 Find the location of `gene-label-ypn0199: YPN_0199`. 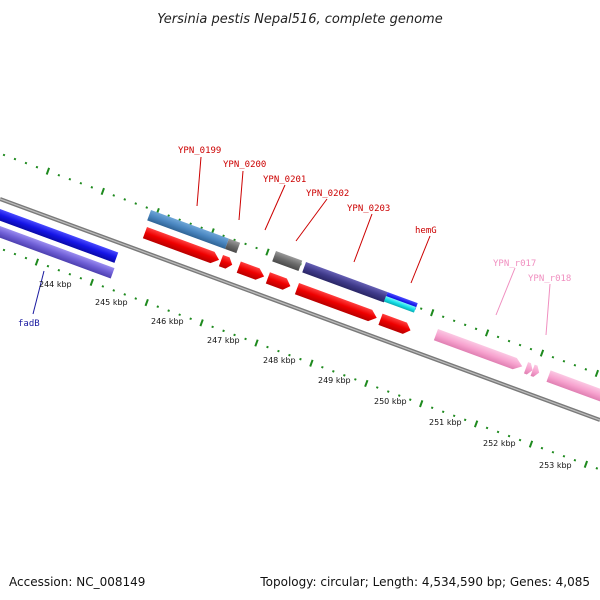

gene-label-ypn0199: YPN_0199 is located at coordinates (199, 151).